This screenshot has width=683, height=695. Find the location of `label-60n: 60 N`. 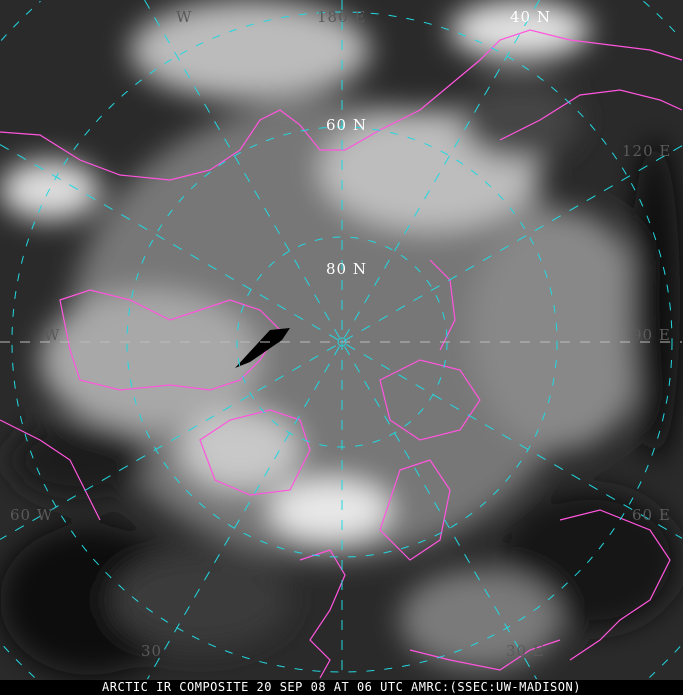

label-60n: 60 N is located at coordinates (346, 125).